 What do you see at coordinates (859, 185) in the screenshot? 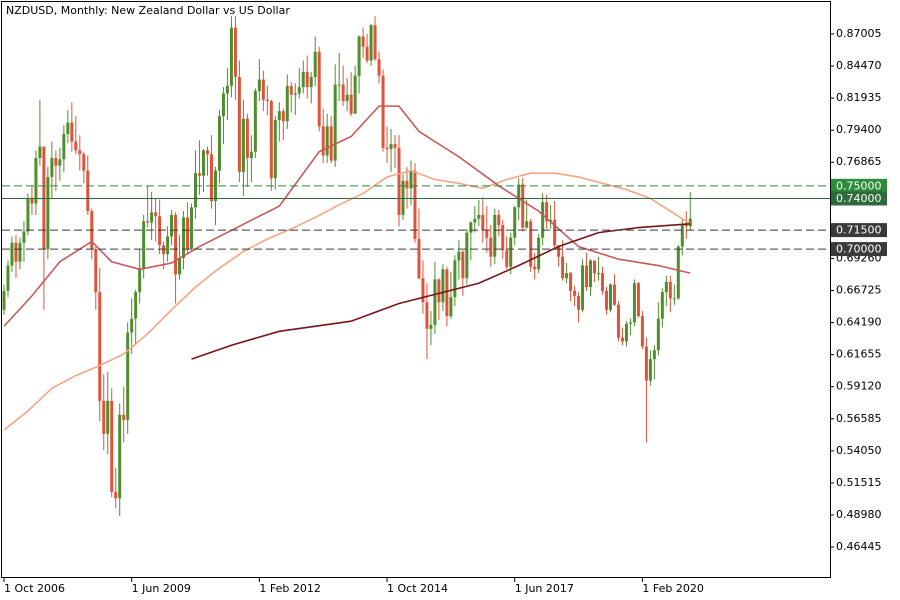
I see `price-level-tag` at bounding box center [859, 185].